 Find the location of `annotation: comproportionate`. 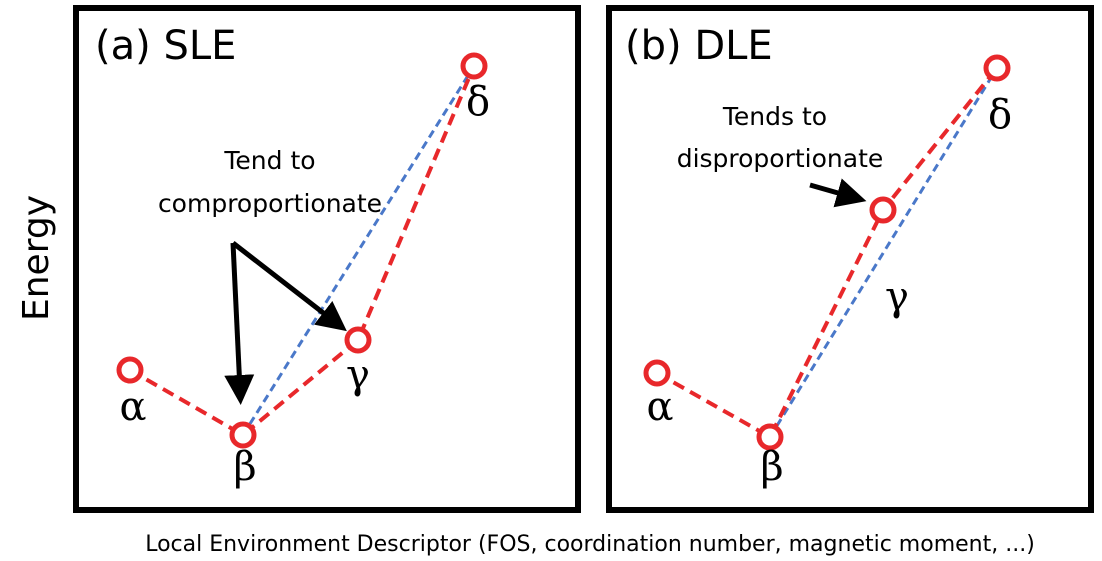

annotation: comproportionate is located at coordinates (270, 203).